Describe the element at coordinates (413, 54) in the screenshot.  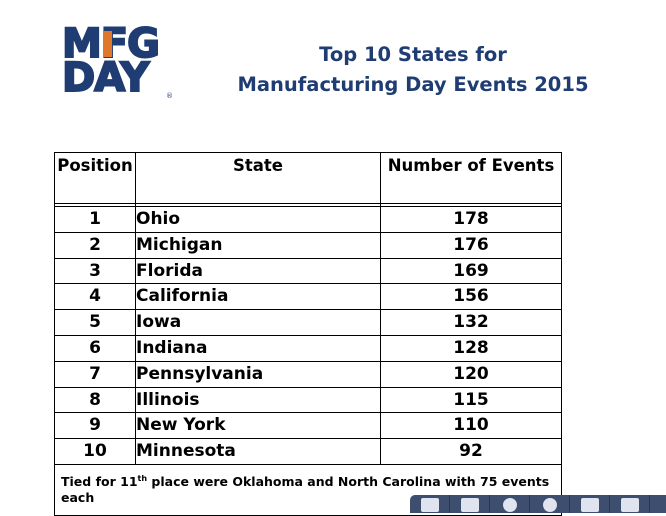
I see `page-title-line-1: Top 10 States for` at that location.